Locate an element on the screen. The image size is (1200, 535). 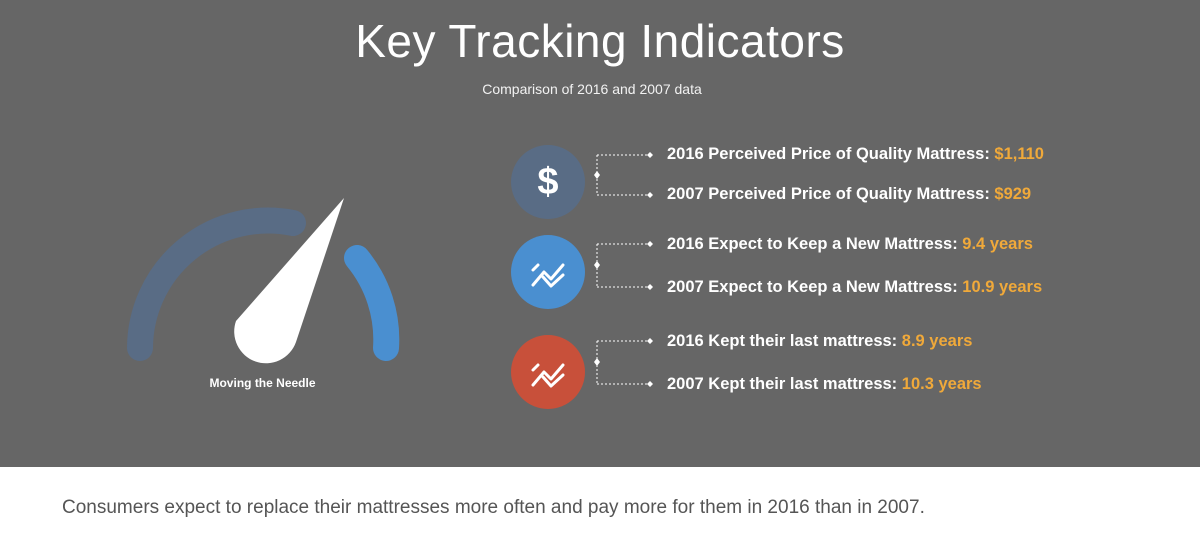
page-subtitle: Comparison of 2016 and 2007 data is located at coordinates (592, 89).